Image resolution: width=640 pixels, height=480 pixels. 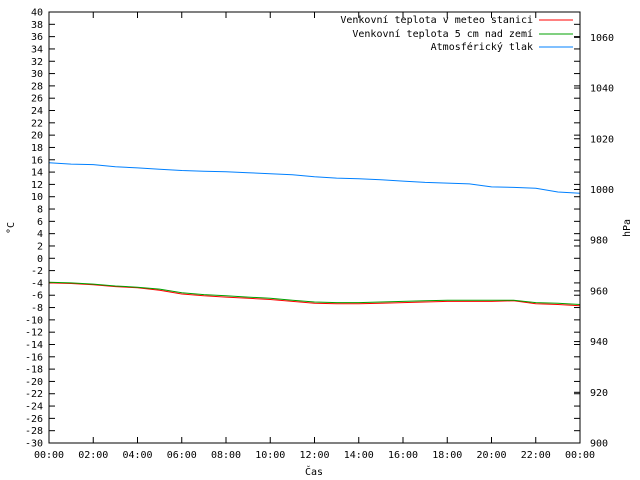 What do you see at coordinates (536, 455) in the screenshot?
I see `x-tick-label: 22:00` at bounding box center [536, 455].